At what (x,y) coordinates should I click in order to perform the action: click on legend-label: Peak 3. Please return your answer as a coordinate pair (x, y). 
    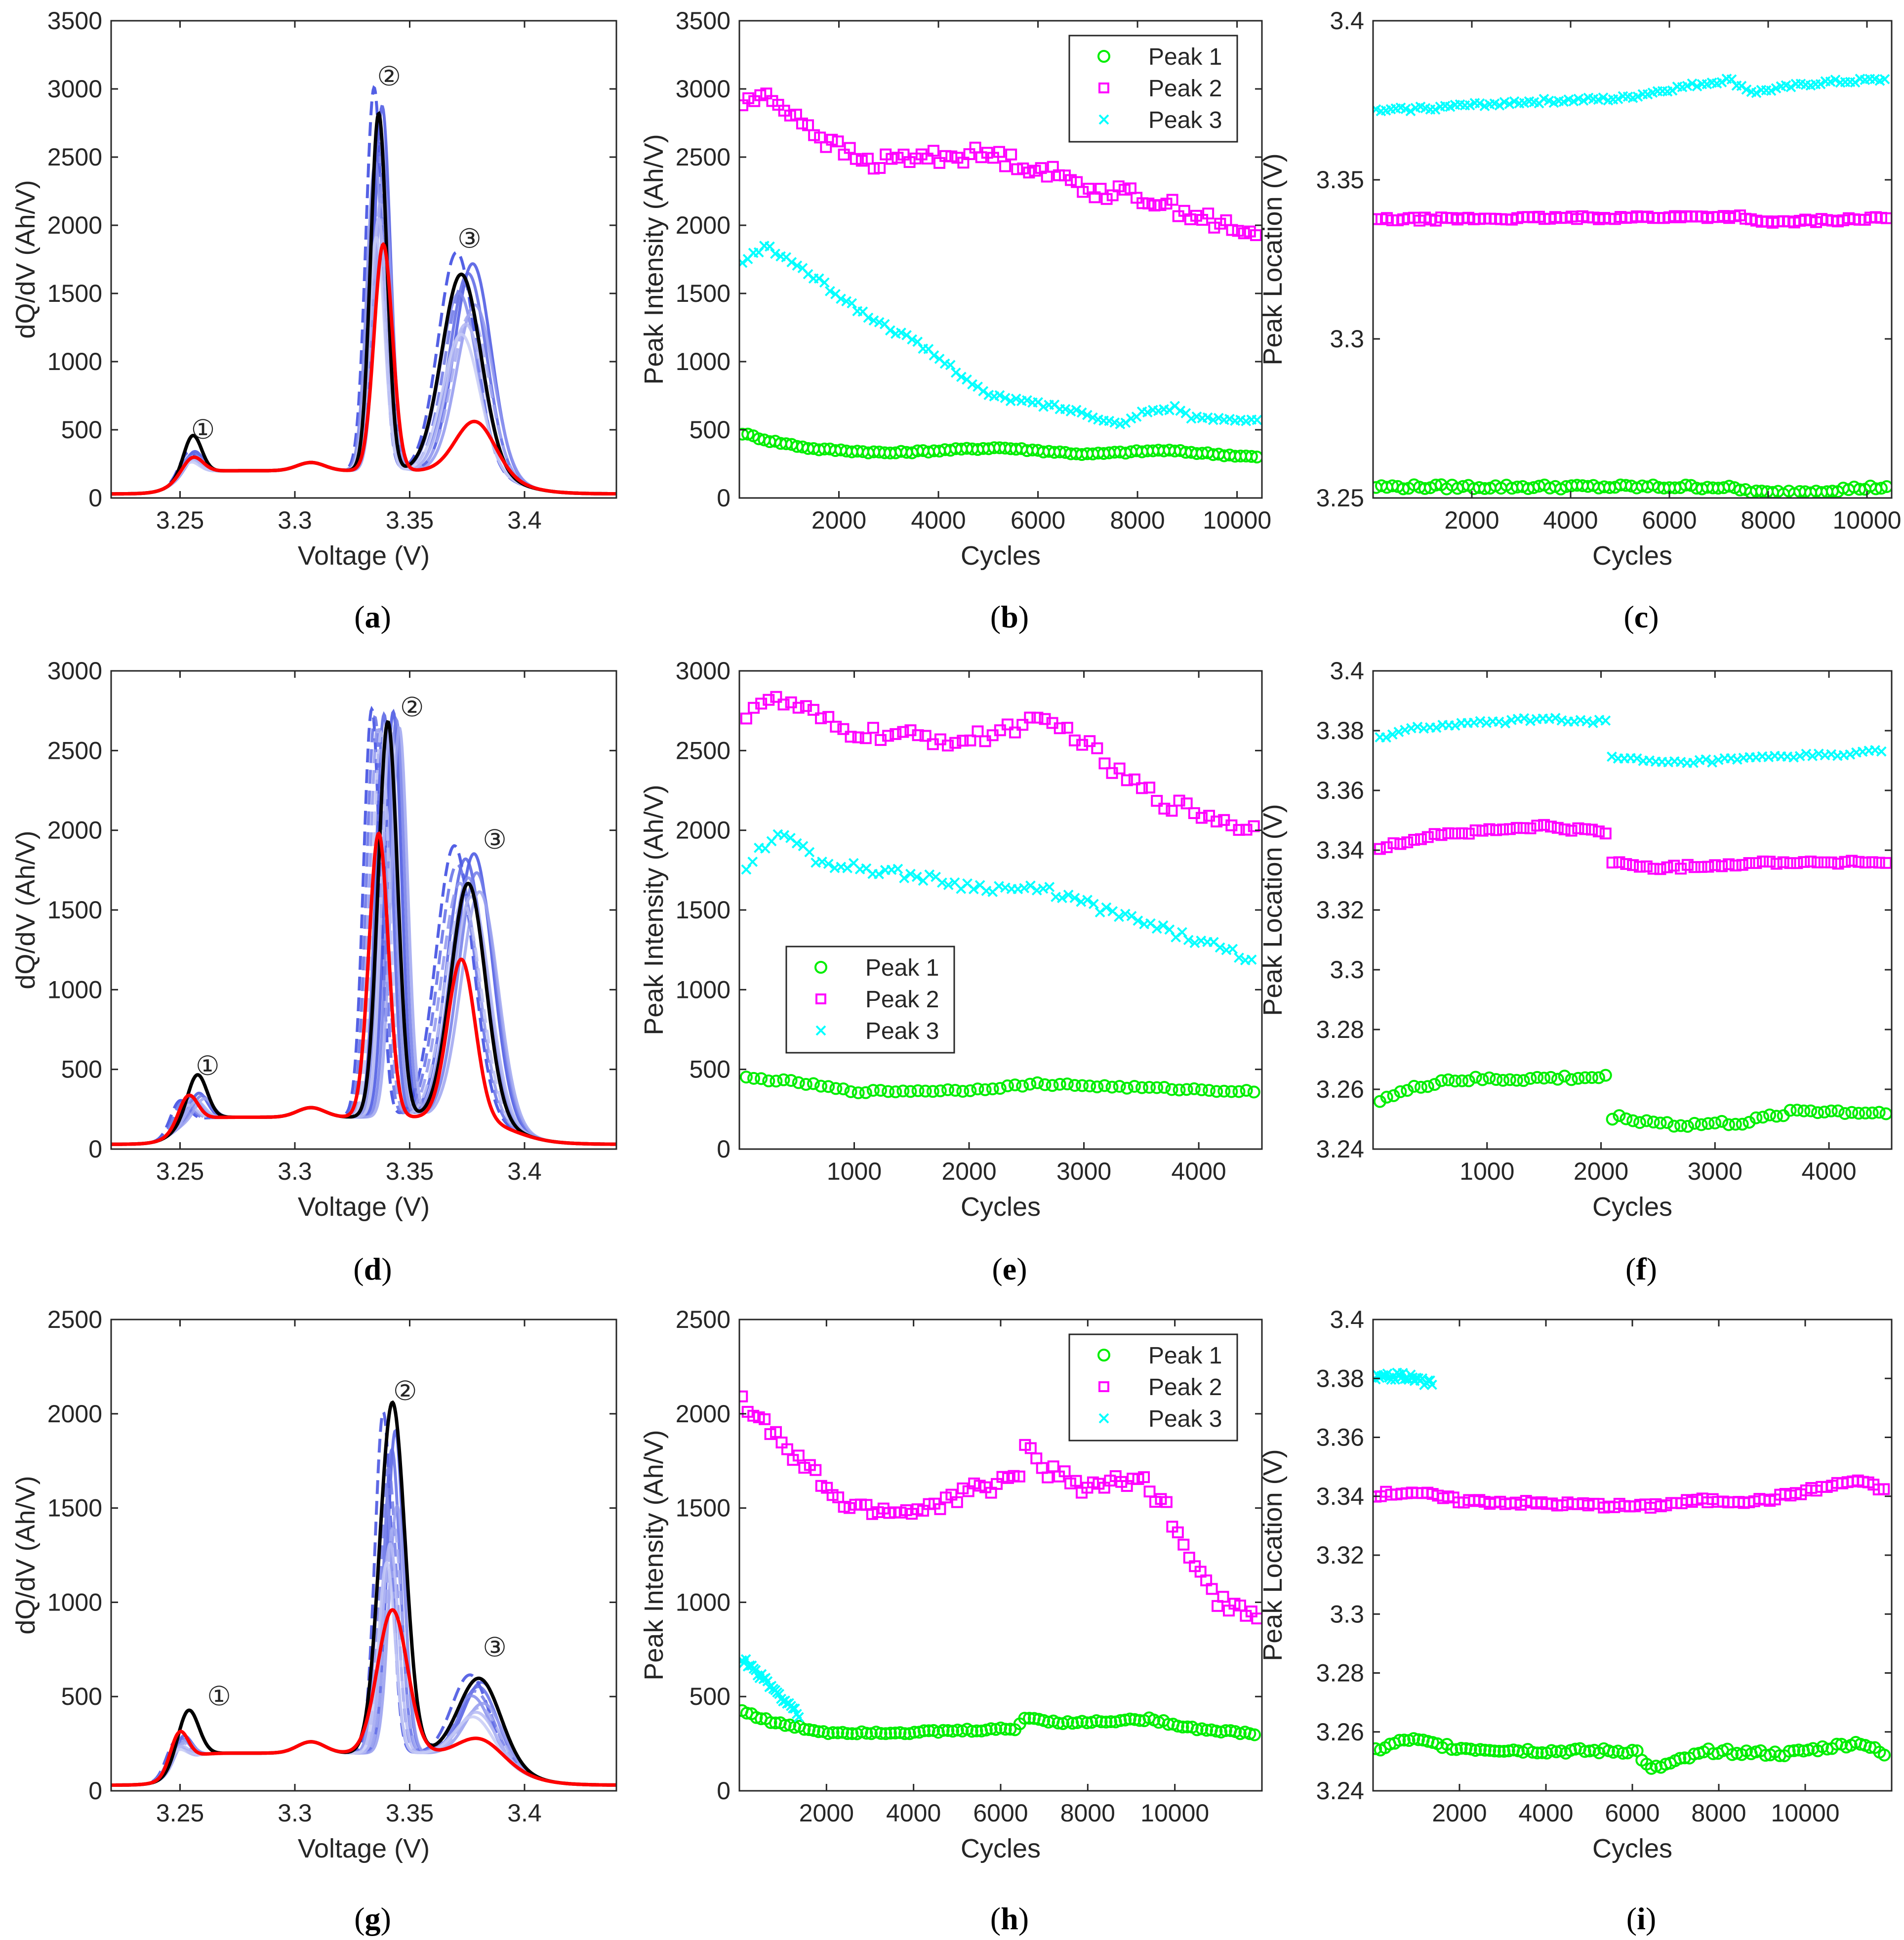
    Looking at the image, I should click on (1185, 120).